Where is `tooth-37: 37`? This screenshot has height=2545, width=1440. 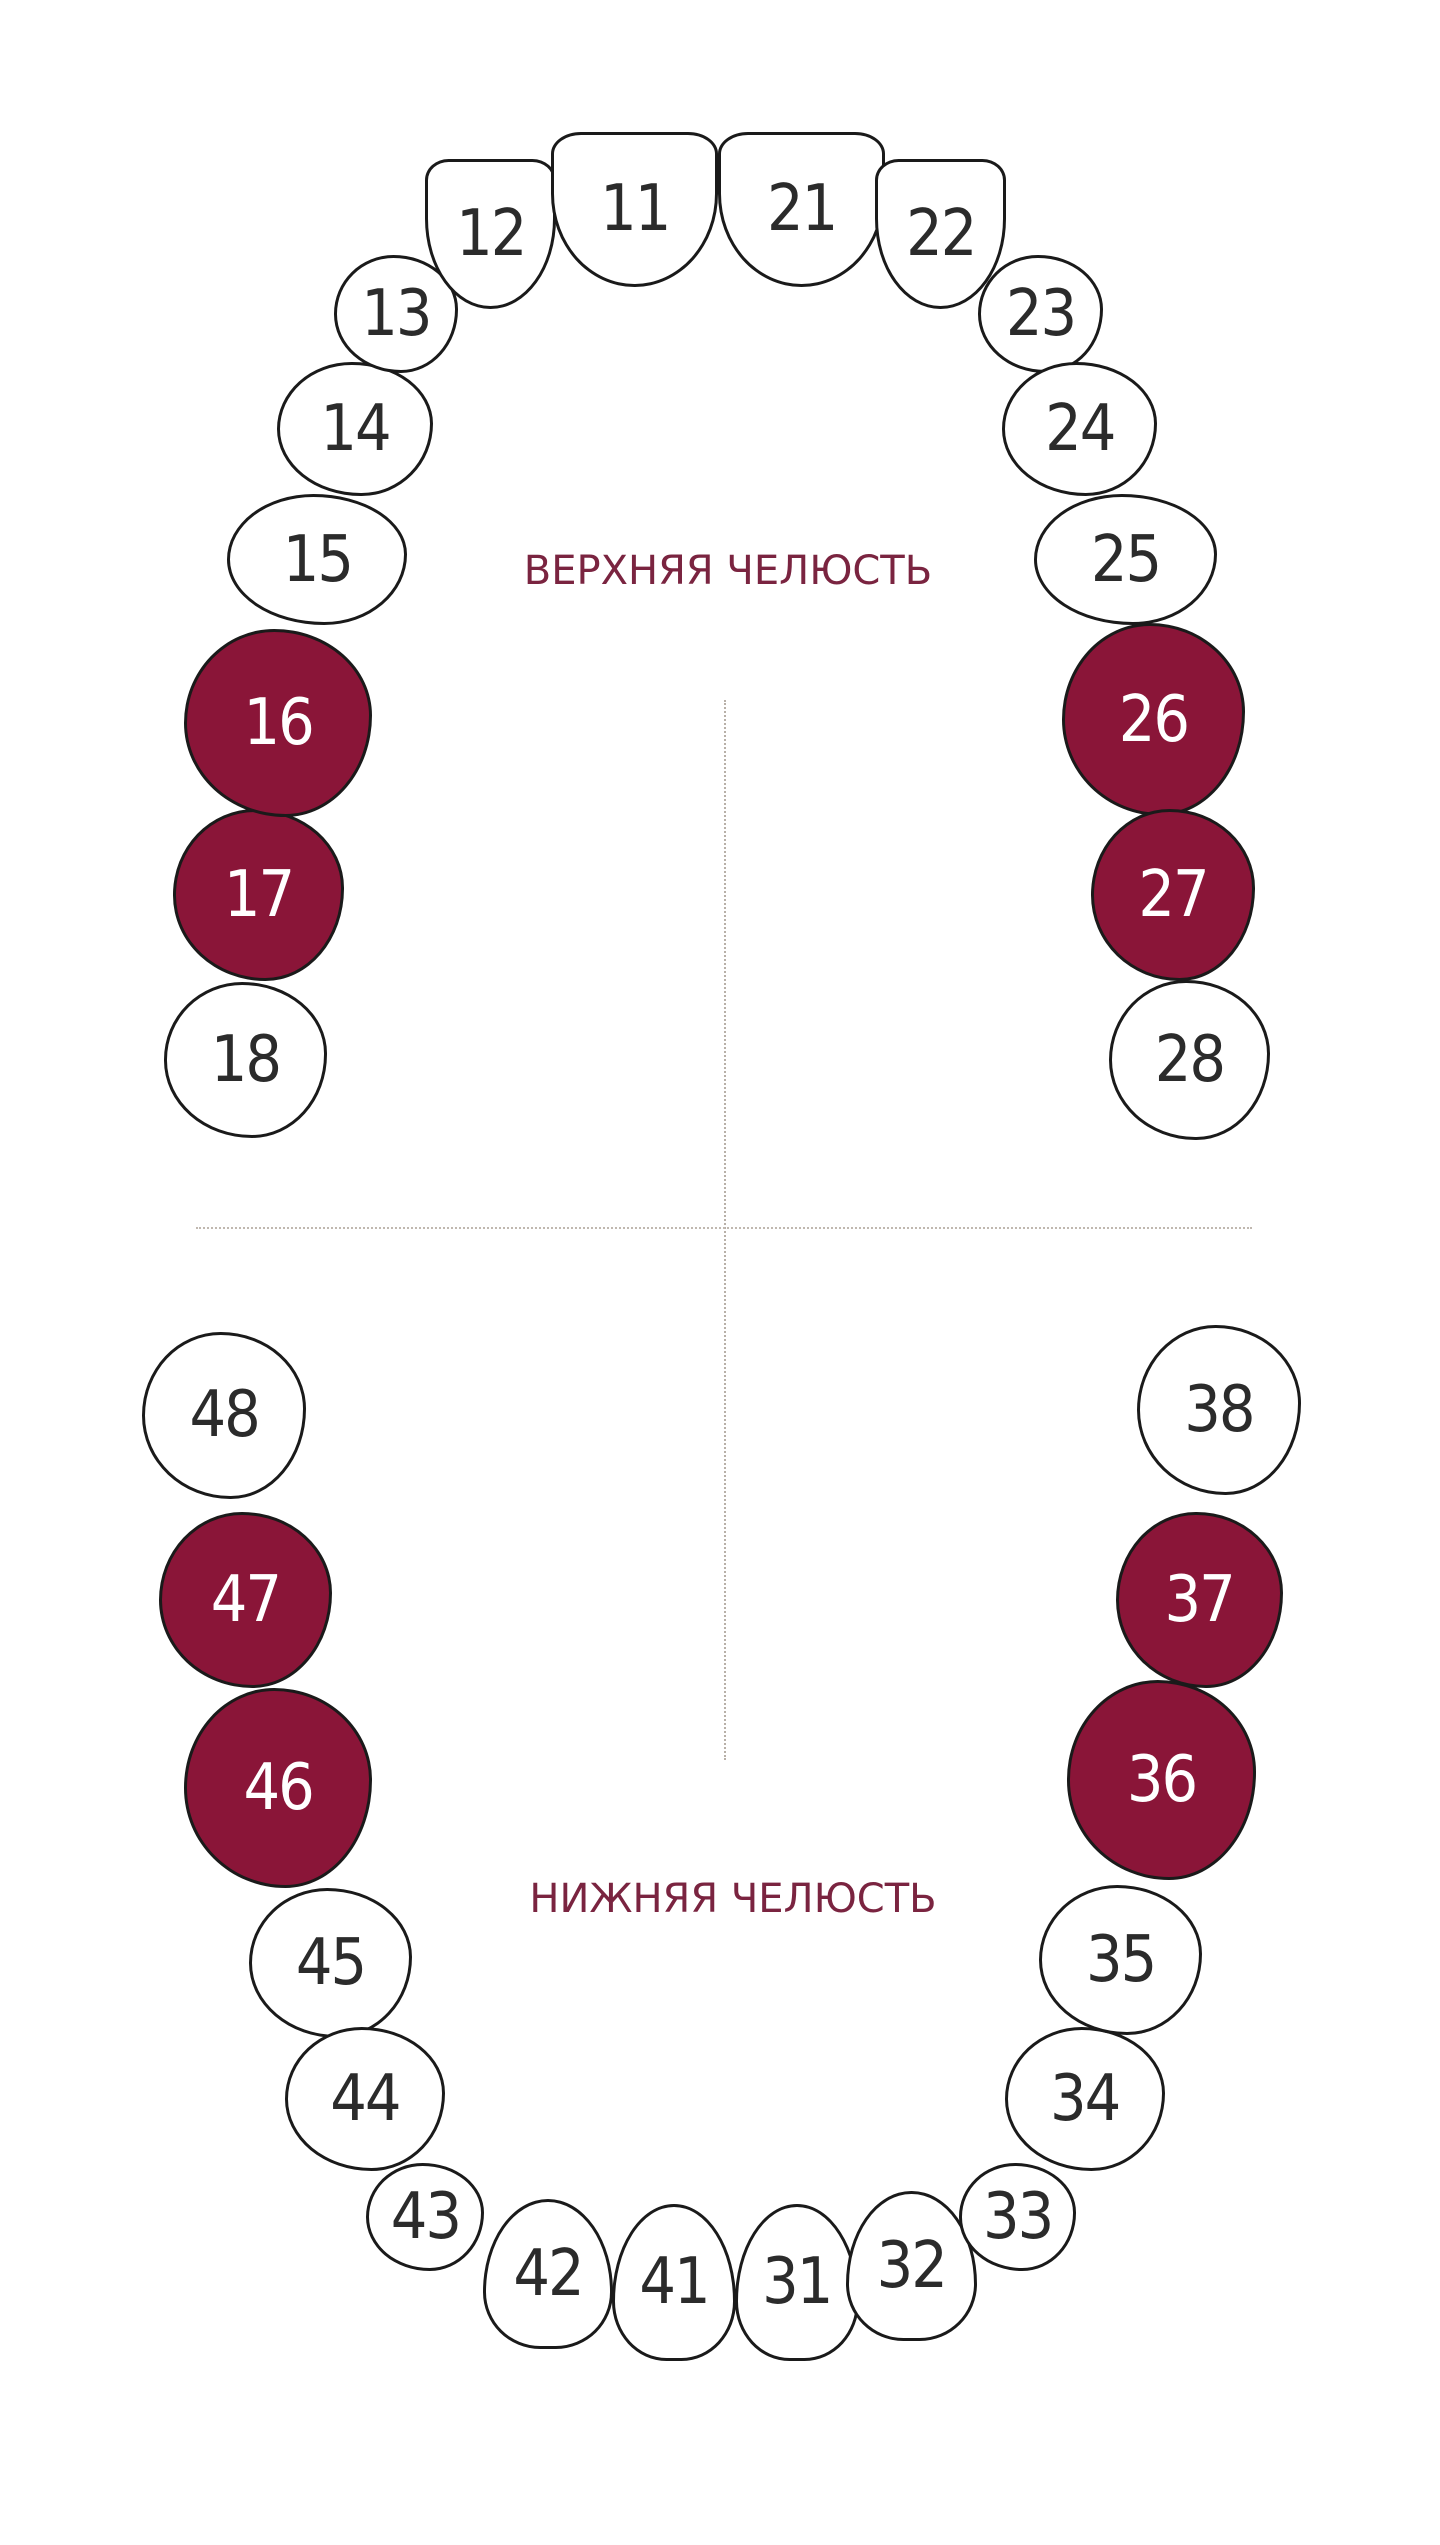
tooth-37: 37 is located at coordinates (1199, 1600).